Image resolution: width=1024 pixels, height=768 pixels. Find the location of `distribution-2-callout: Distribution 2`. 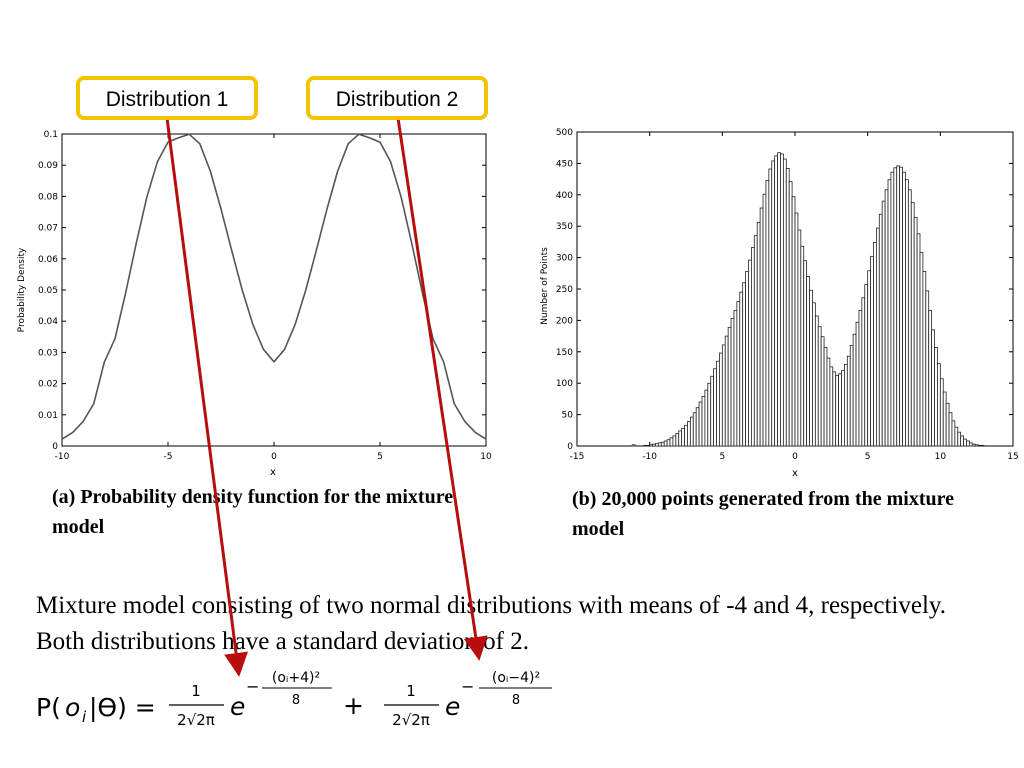

distribution-2-callout: Distribution 2 is located at coordinates (397, 98).